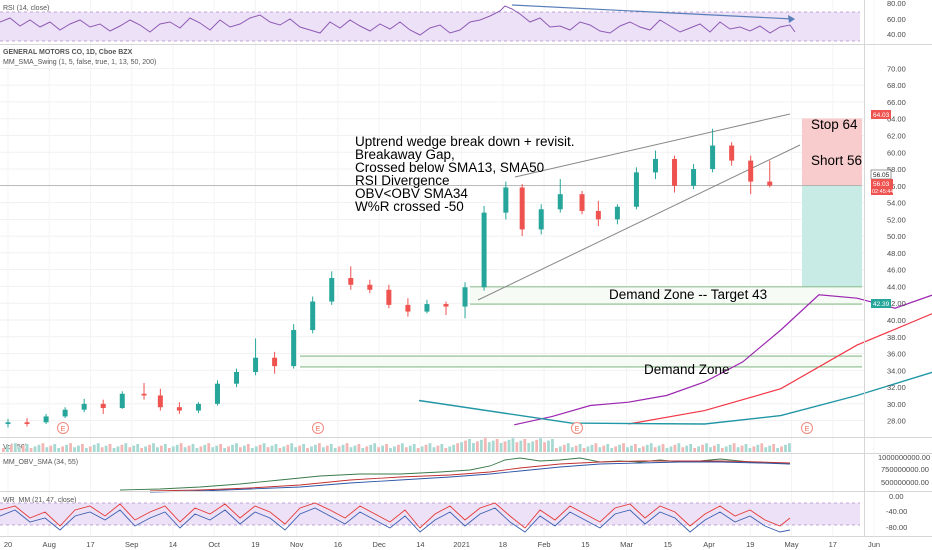  I want to click on volume-panel: Vol (50), so click(396, 445).